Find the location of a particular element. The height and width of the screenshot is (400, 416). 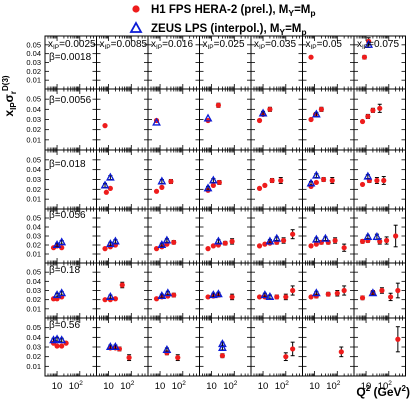

beta-label: β=0.018 is located at coordinates (67, 164).